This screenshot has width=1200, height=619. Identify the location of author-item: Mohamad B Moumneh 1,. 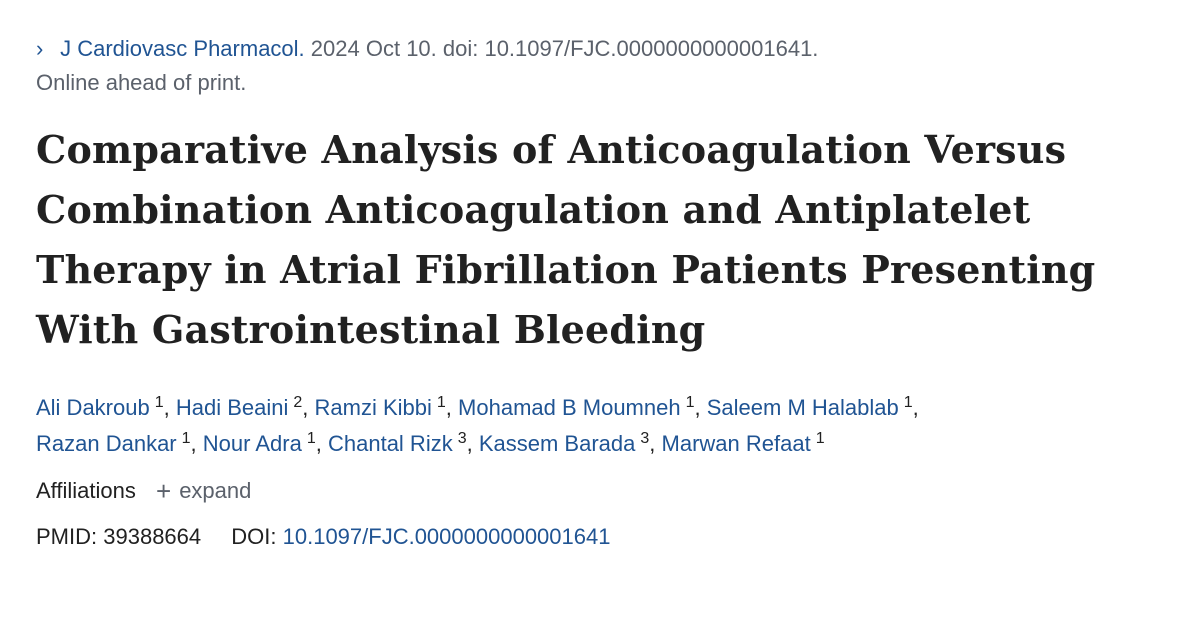
(582, 407).